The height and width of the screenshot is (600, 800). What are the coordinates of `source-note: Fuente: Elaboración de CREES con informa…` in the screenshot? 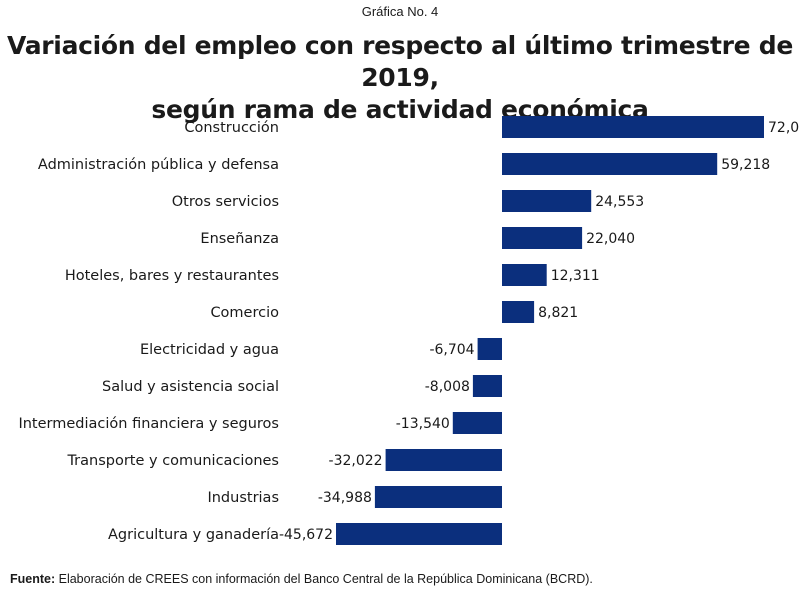 It's located at (301, 579).